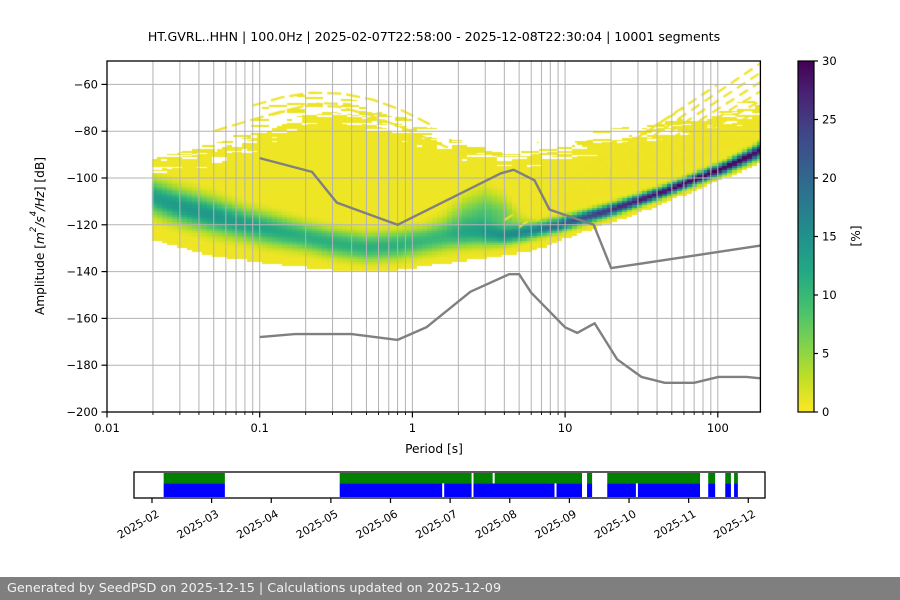  What do you see at coordinates (138, 524) in the screenshot?
I see `timeline-tick-label: 2025-02` at bounding box center [138, 524].